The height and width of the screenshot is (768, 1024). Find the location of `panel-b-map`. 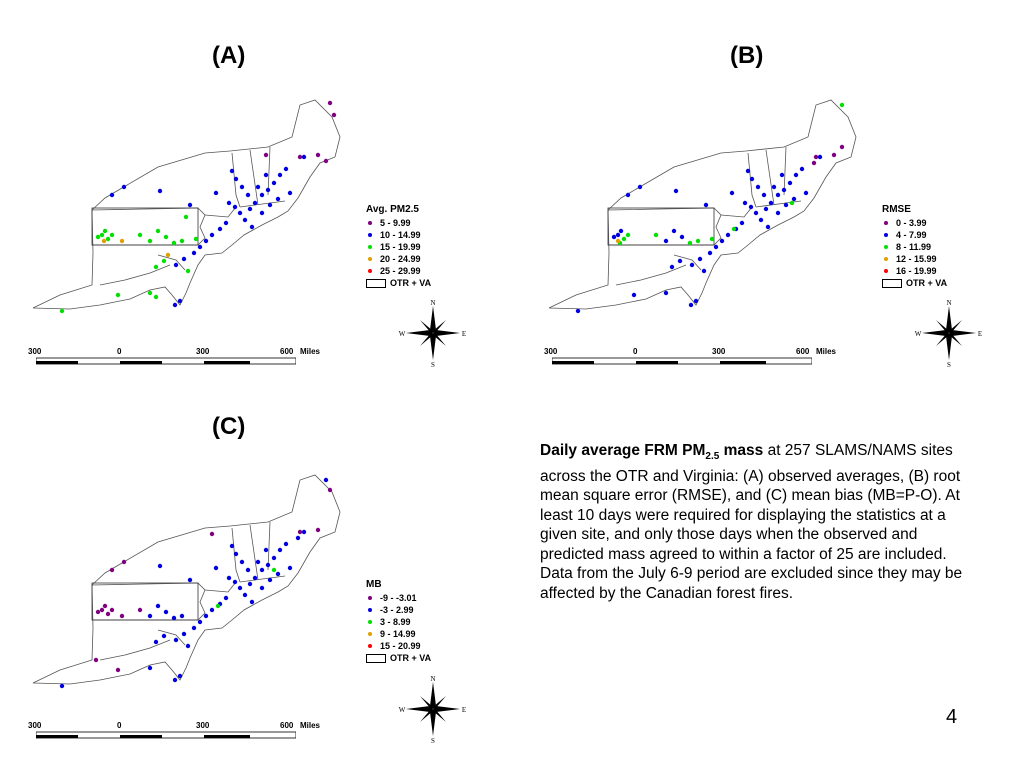

panel-b-map is located at coordinates (702, 206).